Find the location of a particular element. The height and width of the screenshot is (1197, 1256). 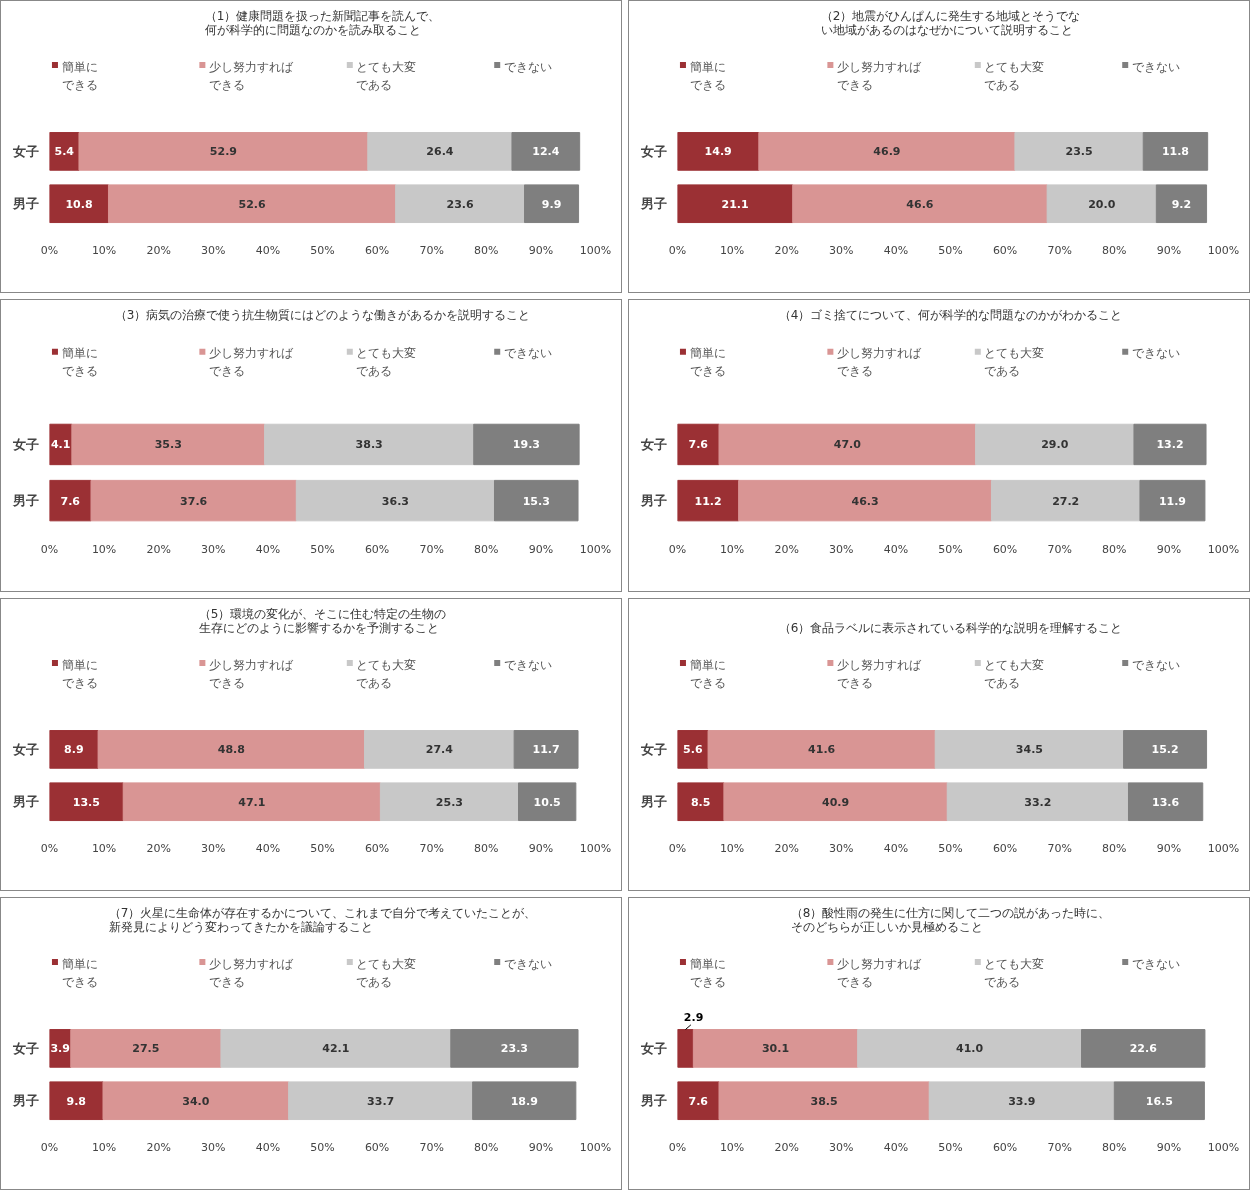

data-label: 18.9 is located at coordinates (524, 1101).